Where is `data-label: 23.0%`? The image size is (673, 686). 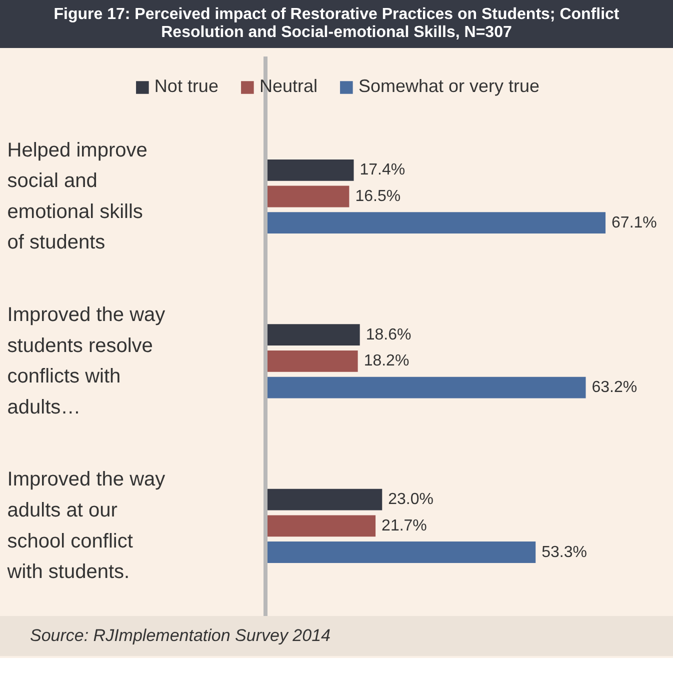
data-label: 23.0% is located at coordinates (411, 499).